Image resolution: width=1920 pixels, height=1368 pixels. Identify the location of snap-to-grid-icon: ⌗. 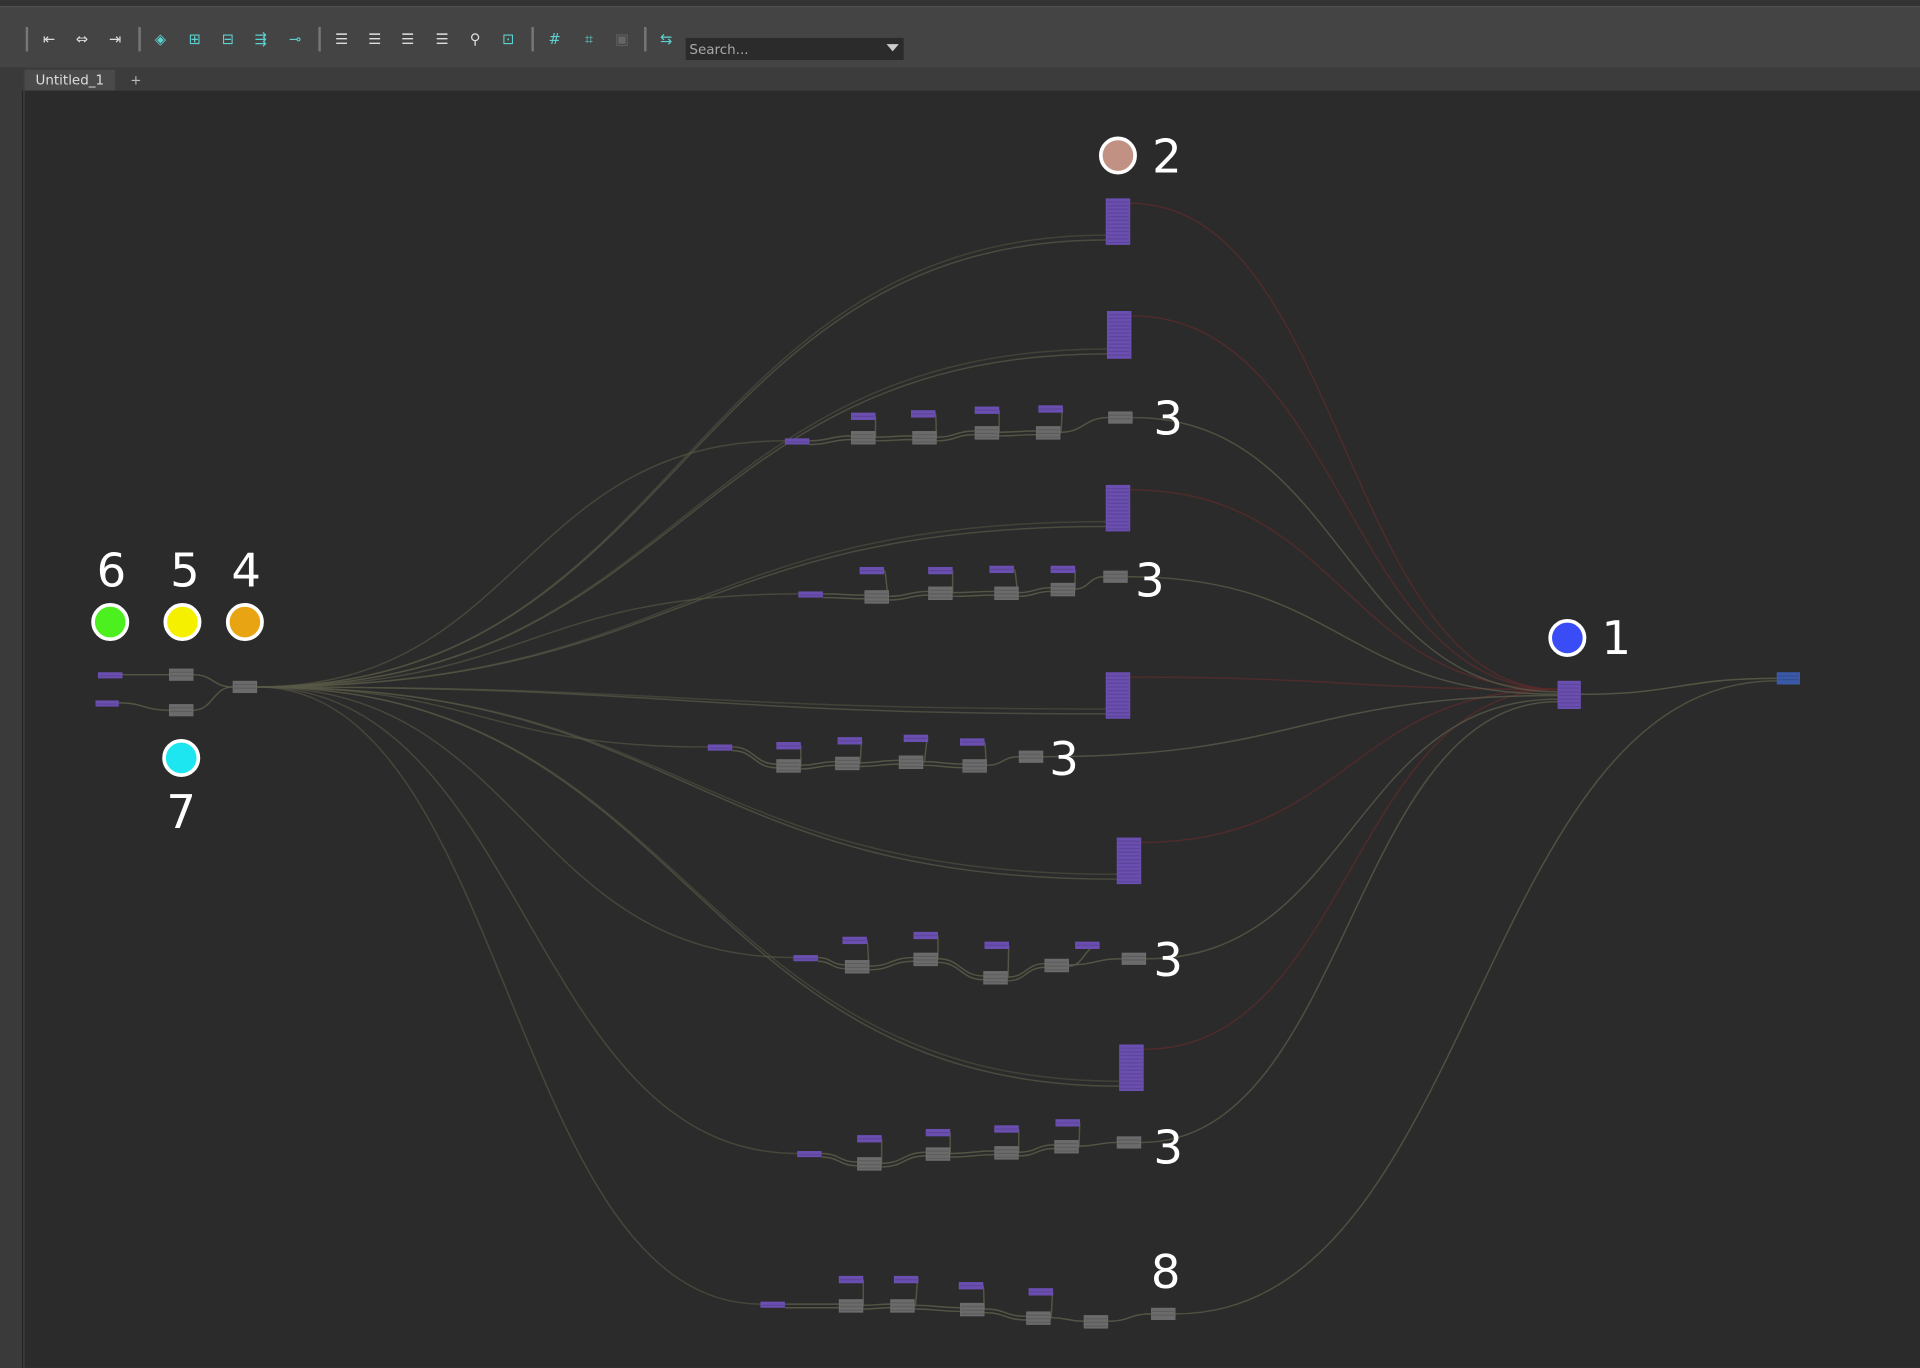
(589, 39).